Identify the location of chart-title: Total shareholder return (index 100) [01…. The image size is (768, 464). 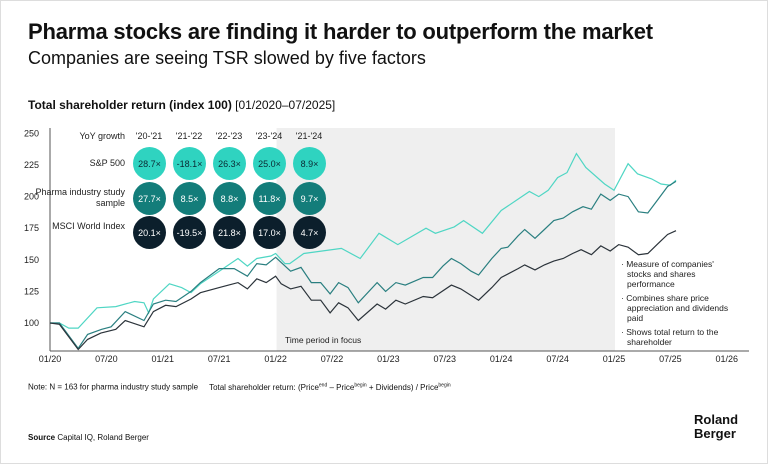
(181, 105).